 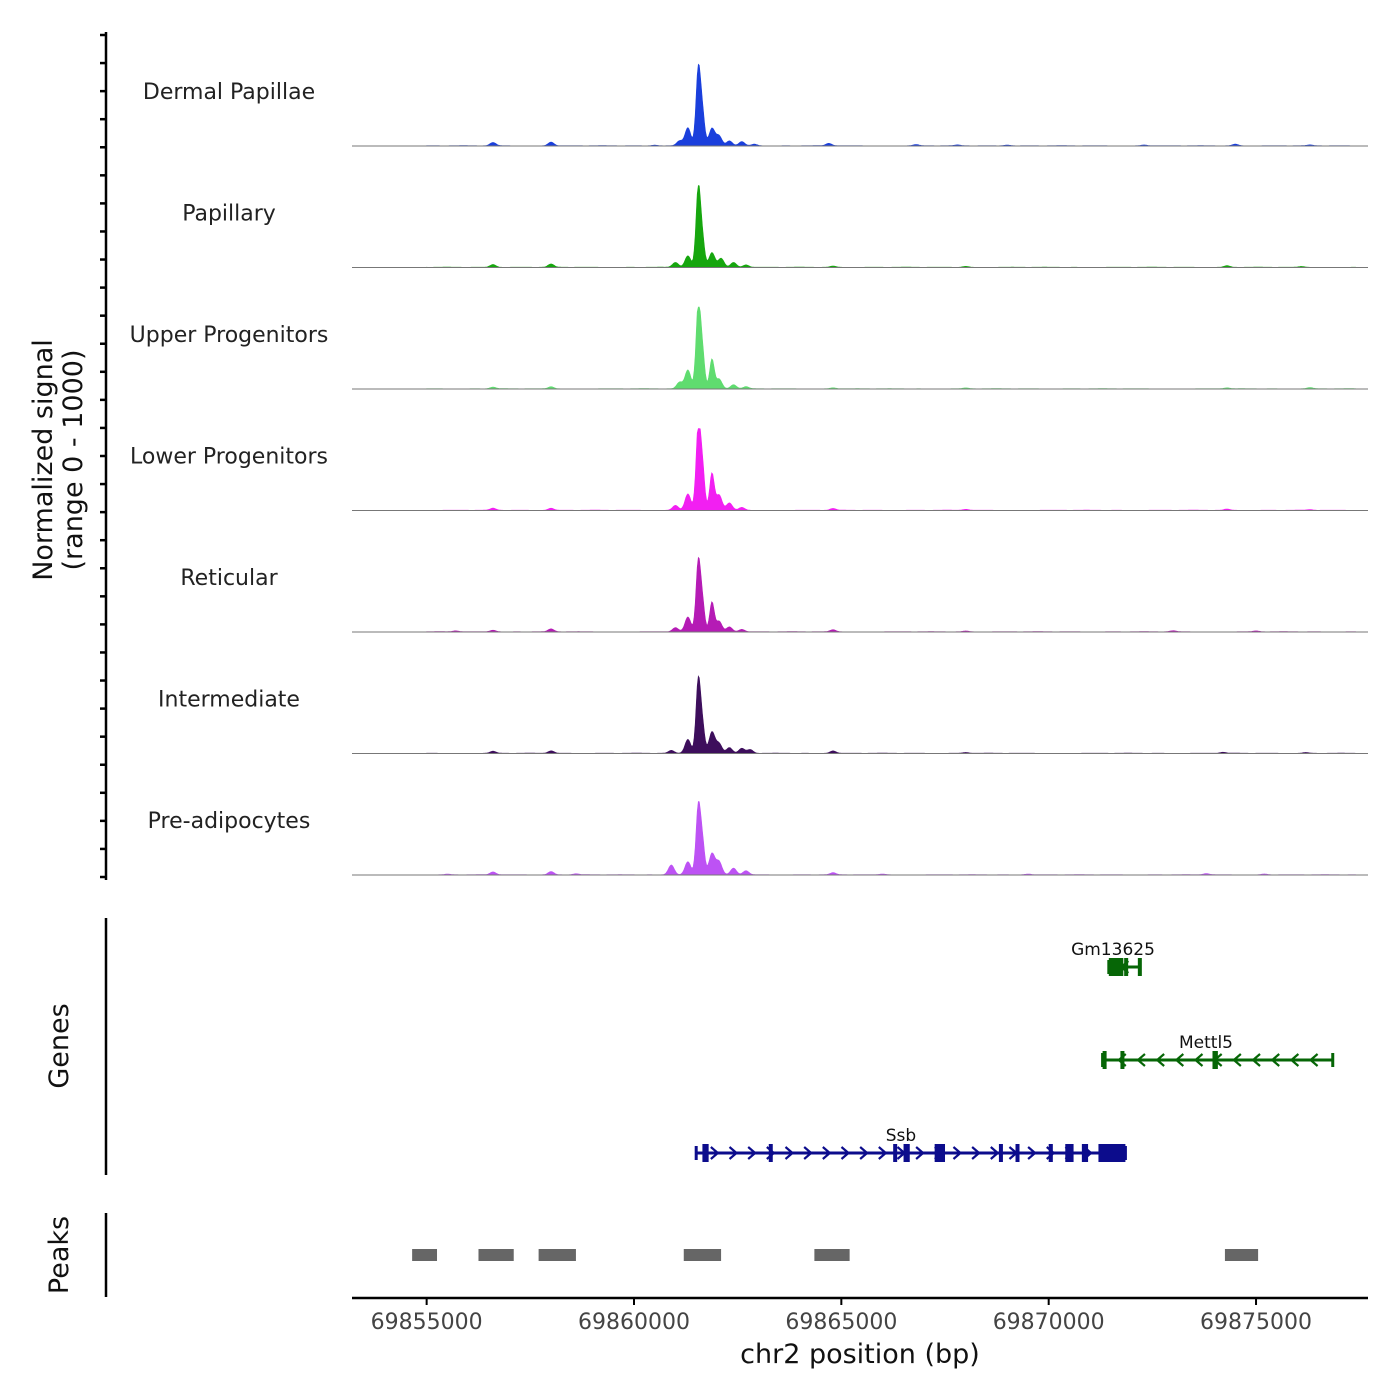 What do you see at coordinates (229, 457) in the screenshot?
I see `track-label-4: Lower Progenitors` at bounding box center [229, 457].